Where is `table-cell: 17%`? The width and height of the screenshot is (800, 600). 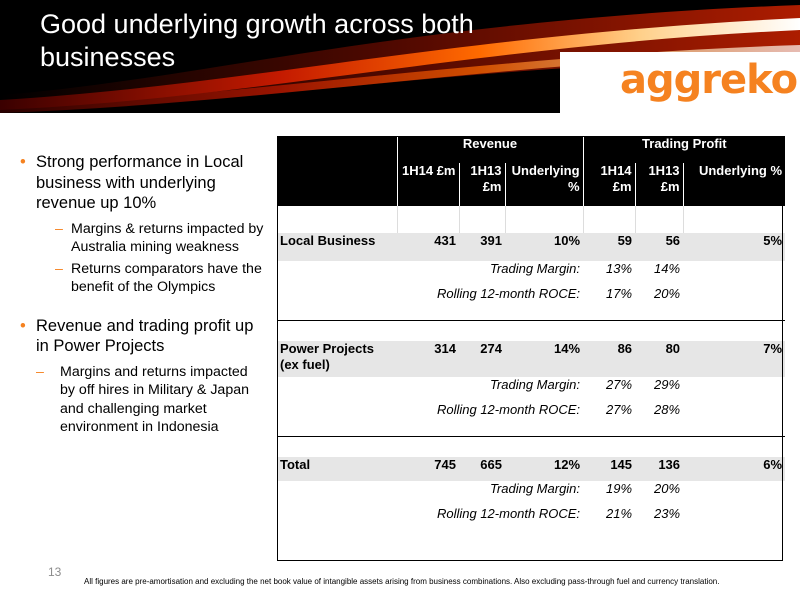
table-cell: 17% is located at coordinates (619, 293).